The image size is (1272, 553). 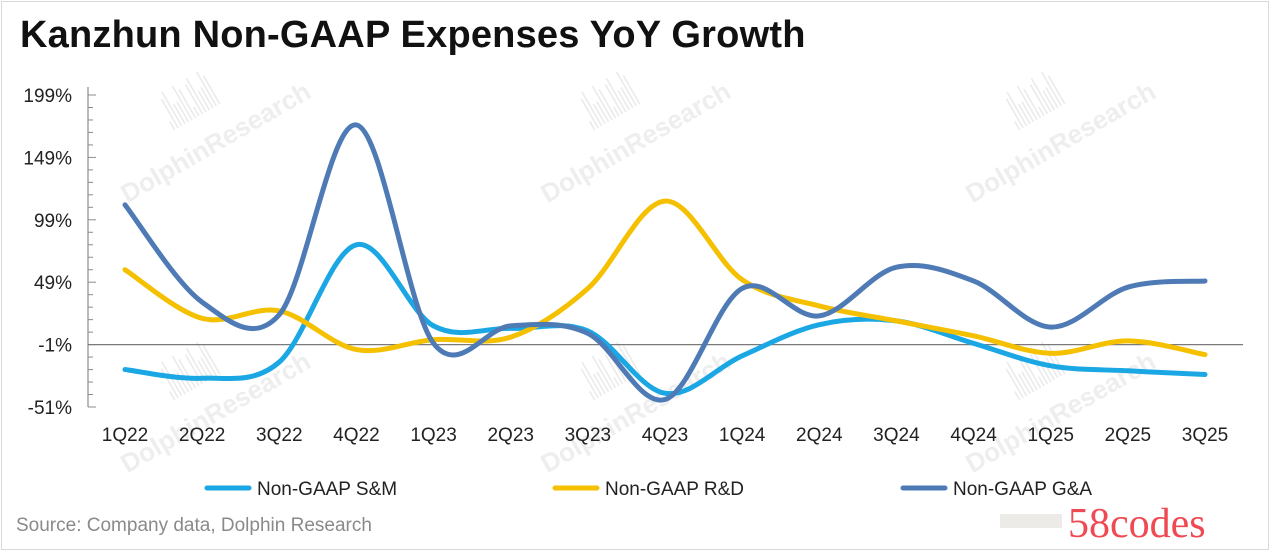 I want to click on legend: Non-GAAP S&M Non-GAAP R&D Non-GAAP G&A, so click(x=648, y=489).